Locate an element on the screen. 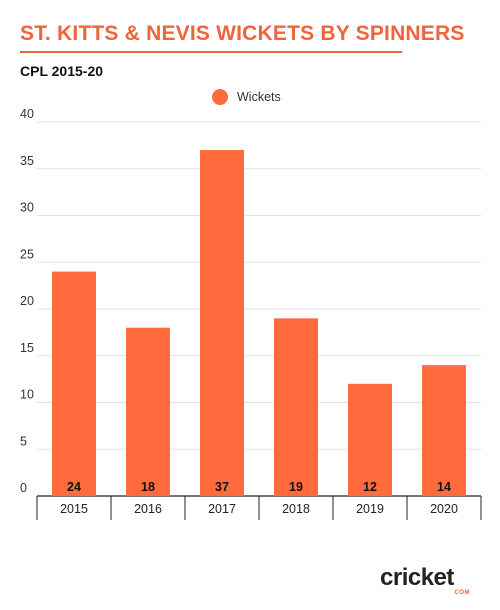 Image resolution: width=500 pixels, height=610 pixels. chart-subtitle: CPL 2015-20 is located at coordinates (62, 71).